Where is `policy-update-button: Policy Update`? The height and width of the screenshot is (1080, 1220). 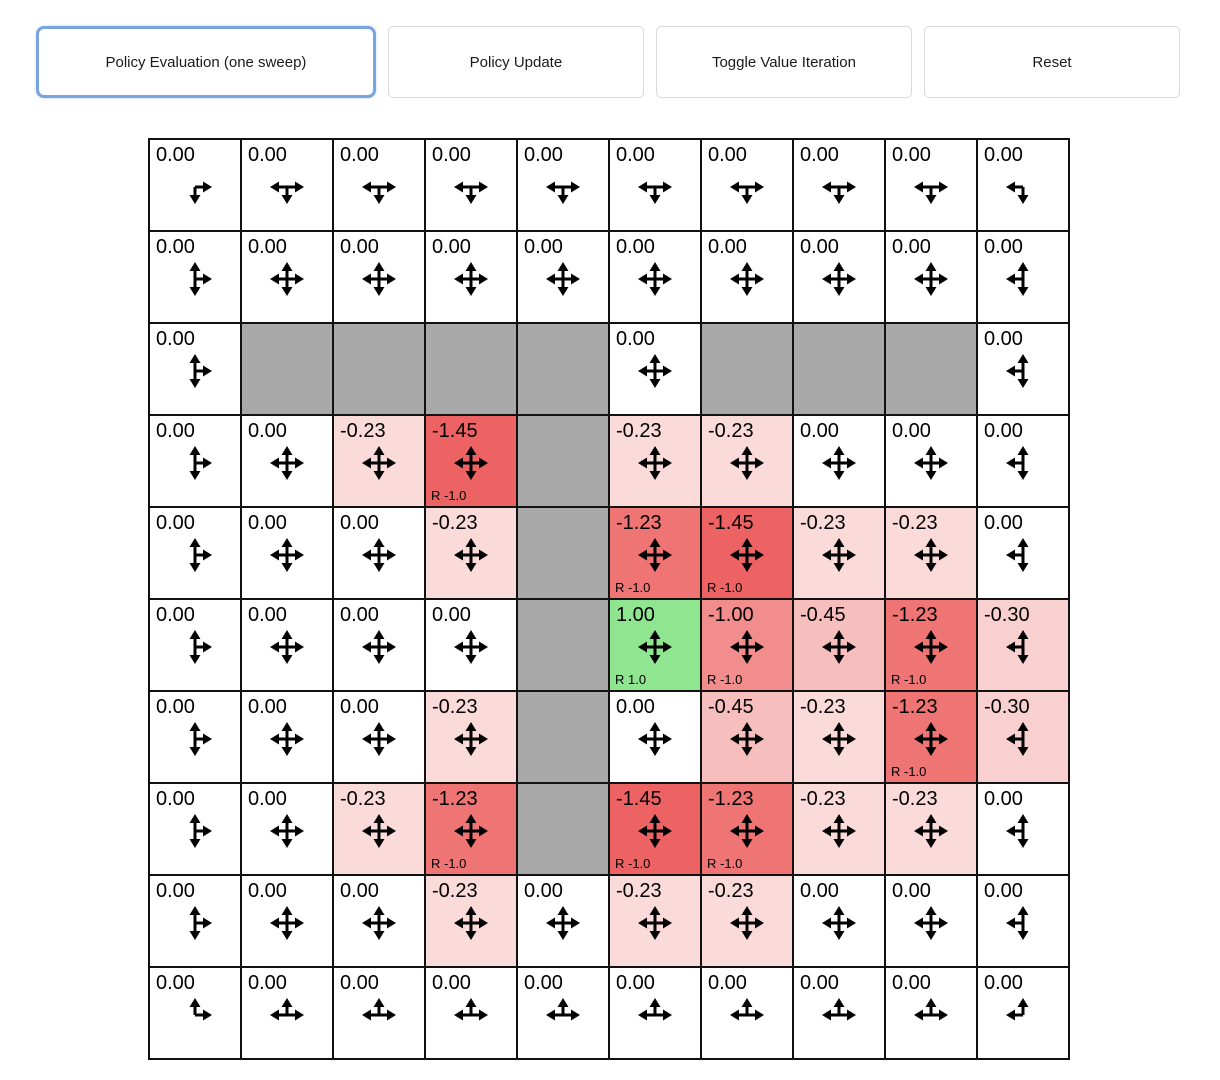 policy-update-button: Policy Update is located at coordinates (515, 62).